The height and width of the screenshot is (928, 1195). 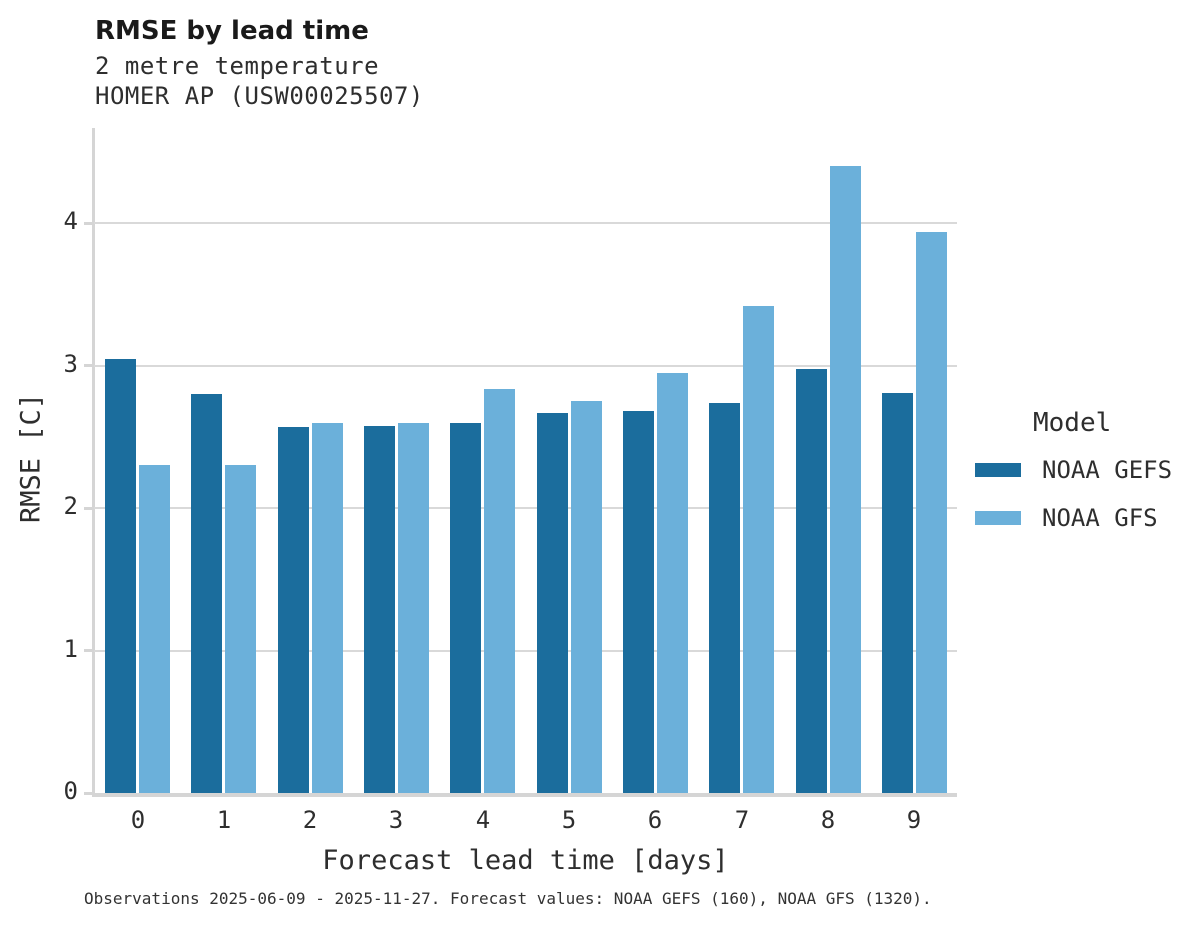 What do you see at coordinates (828, 820) in the screenshot?
I see `x-tick-label-8: 8` at bounding box center [828, 820].